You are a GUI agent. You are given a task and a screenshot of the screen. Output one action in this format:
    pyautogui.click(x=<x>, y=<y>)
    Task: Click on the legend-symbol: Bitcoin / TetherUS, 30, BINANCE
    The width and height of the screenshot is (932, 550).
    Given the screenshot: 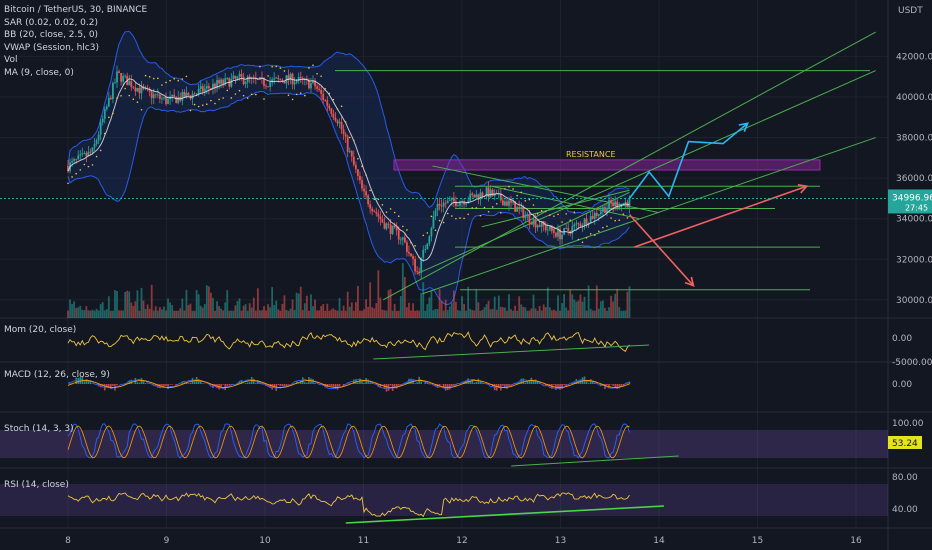 What is the action you would take?
    pyautogui.click(x=76, y=10)
    